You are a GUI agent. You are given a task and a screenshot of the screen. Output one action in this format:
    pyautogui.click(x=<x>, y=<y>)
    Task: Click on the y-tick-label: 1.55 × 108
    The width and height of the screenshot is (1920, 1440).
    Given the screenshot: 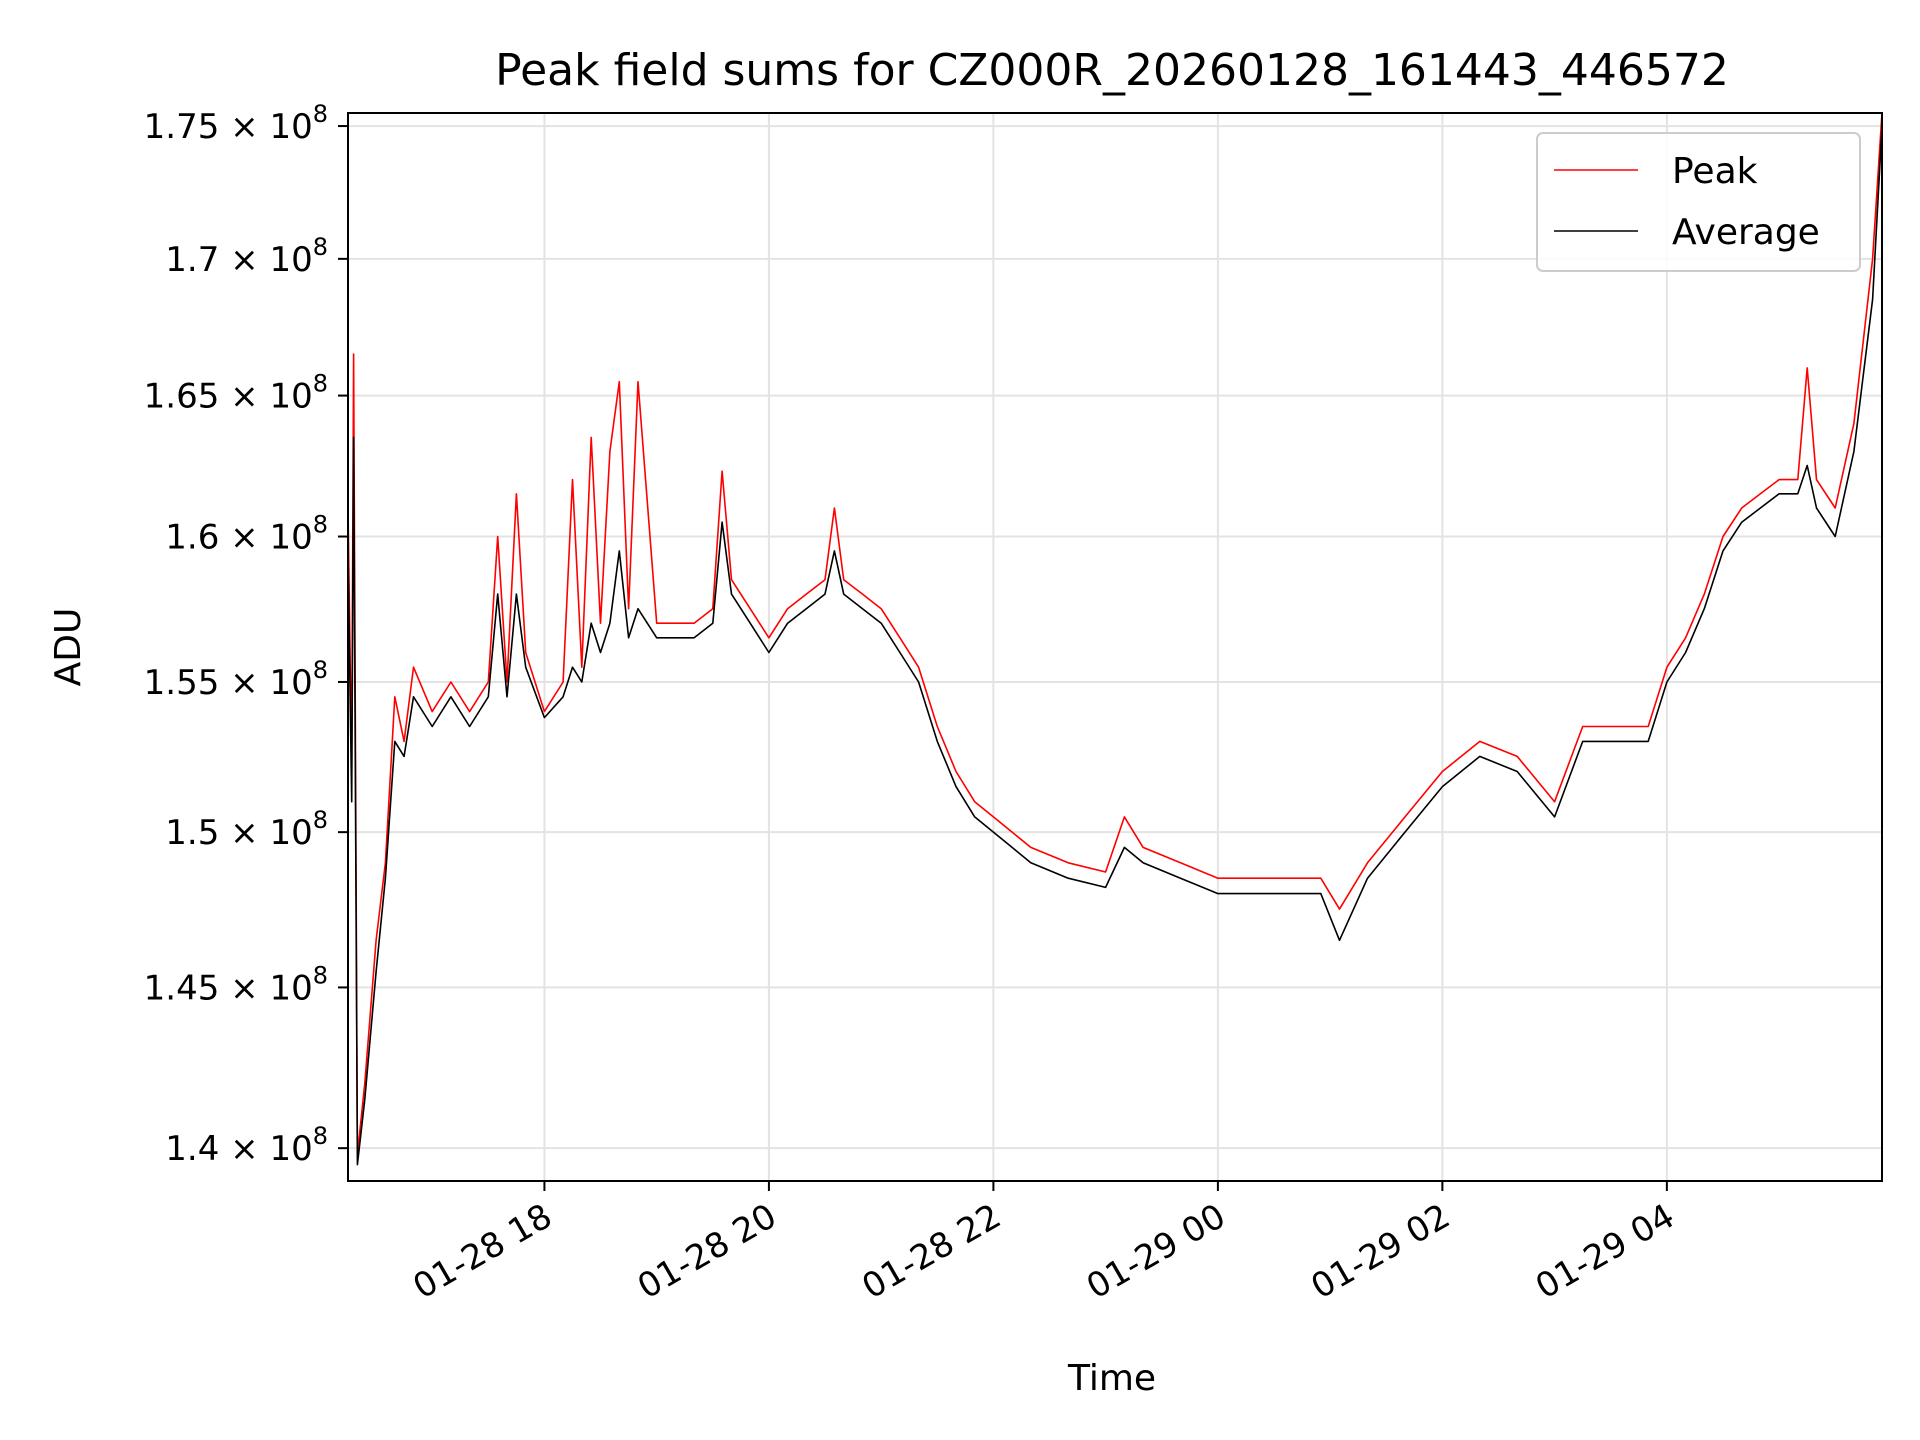 What is the action you would take?
    pyautogui.click(x=236, y=679)
    